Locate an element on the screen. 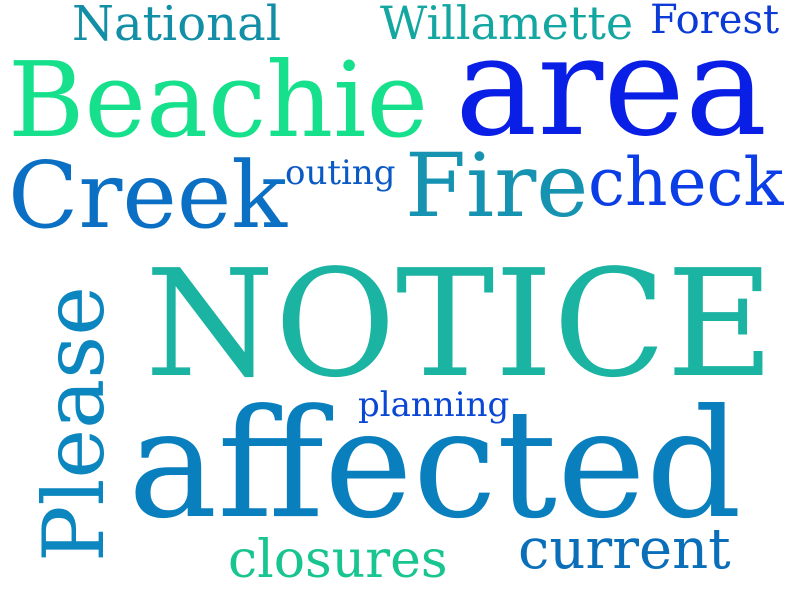  word-please: Please is located at coordinates (74, 424).